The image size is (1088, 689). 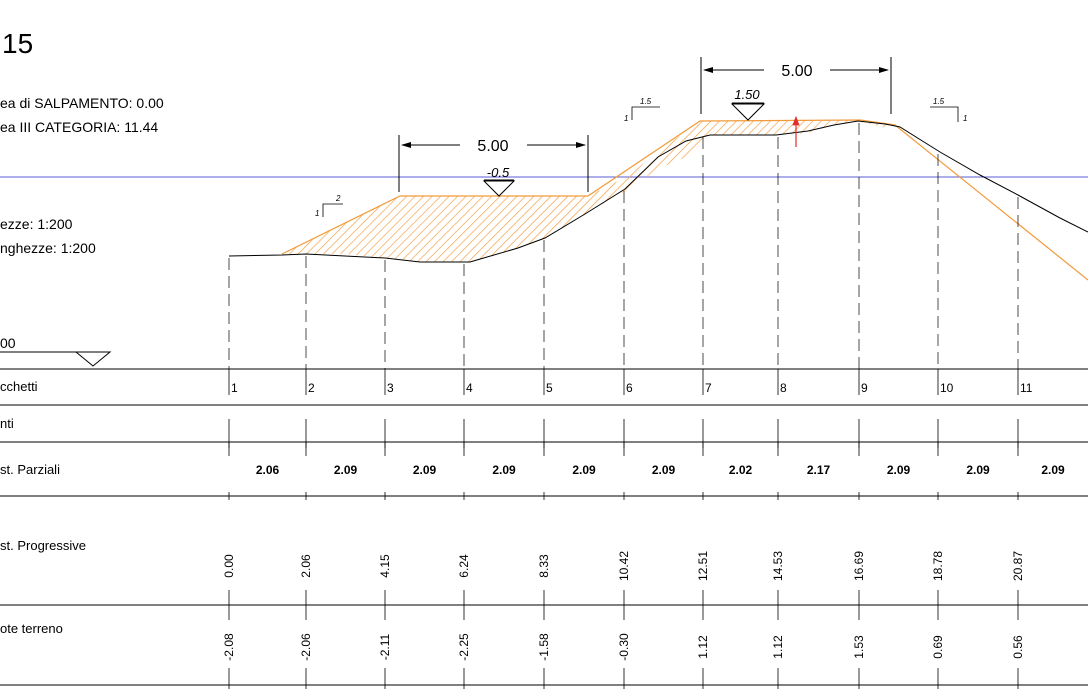 What do you see at coordinates (82, 103) in the screenshot?
I see `salpamento-area: ea di SALPAMENTO: 0.00` at bounding box center [82, 103].